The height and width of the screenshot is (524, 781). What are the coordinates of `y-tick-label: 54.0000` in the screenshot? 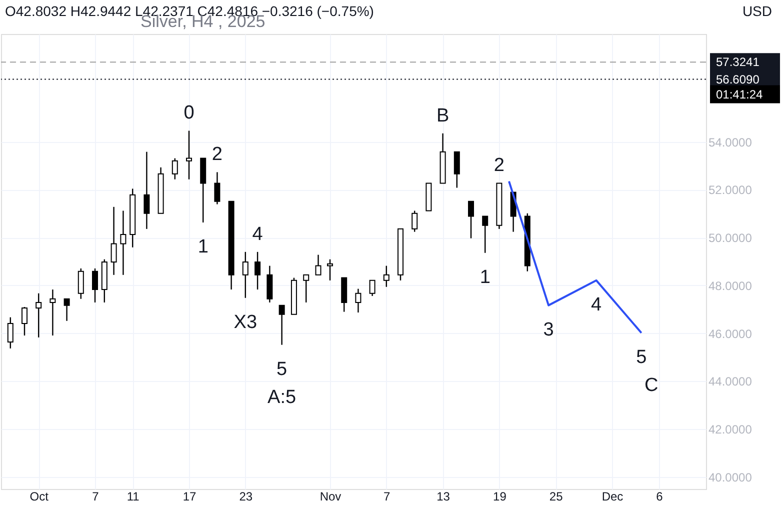 It's located at (730, 142).